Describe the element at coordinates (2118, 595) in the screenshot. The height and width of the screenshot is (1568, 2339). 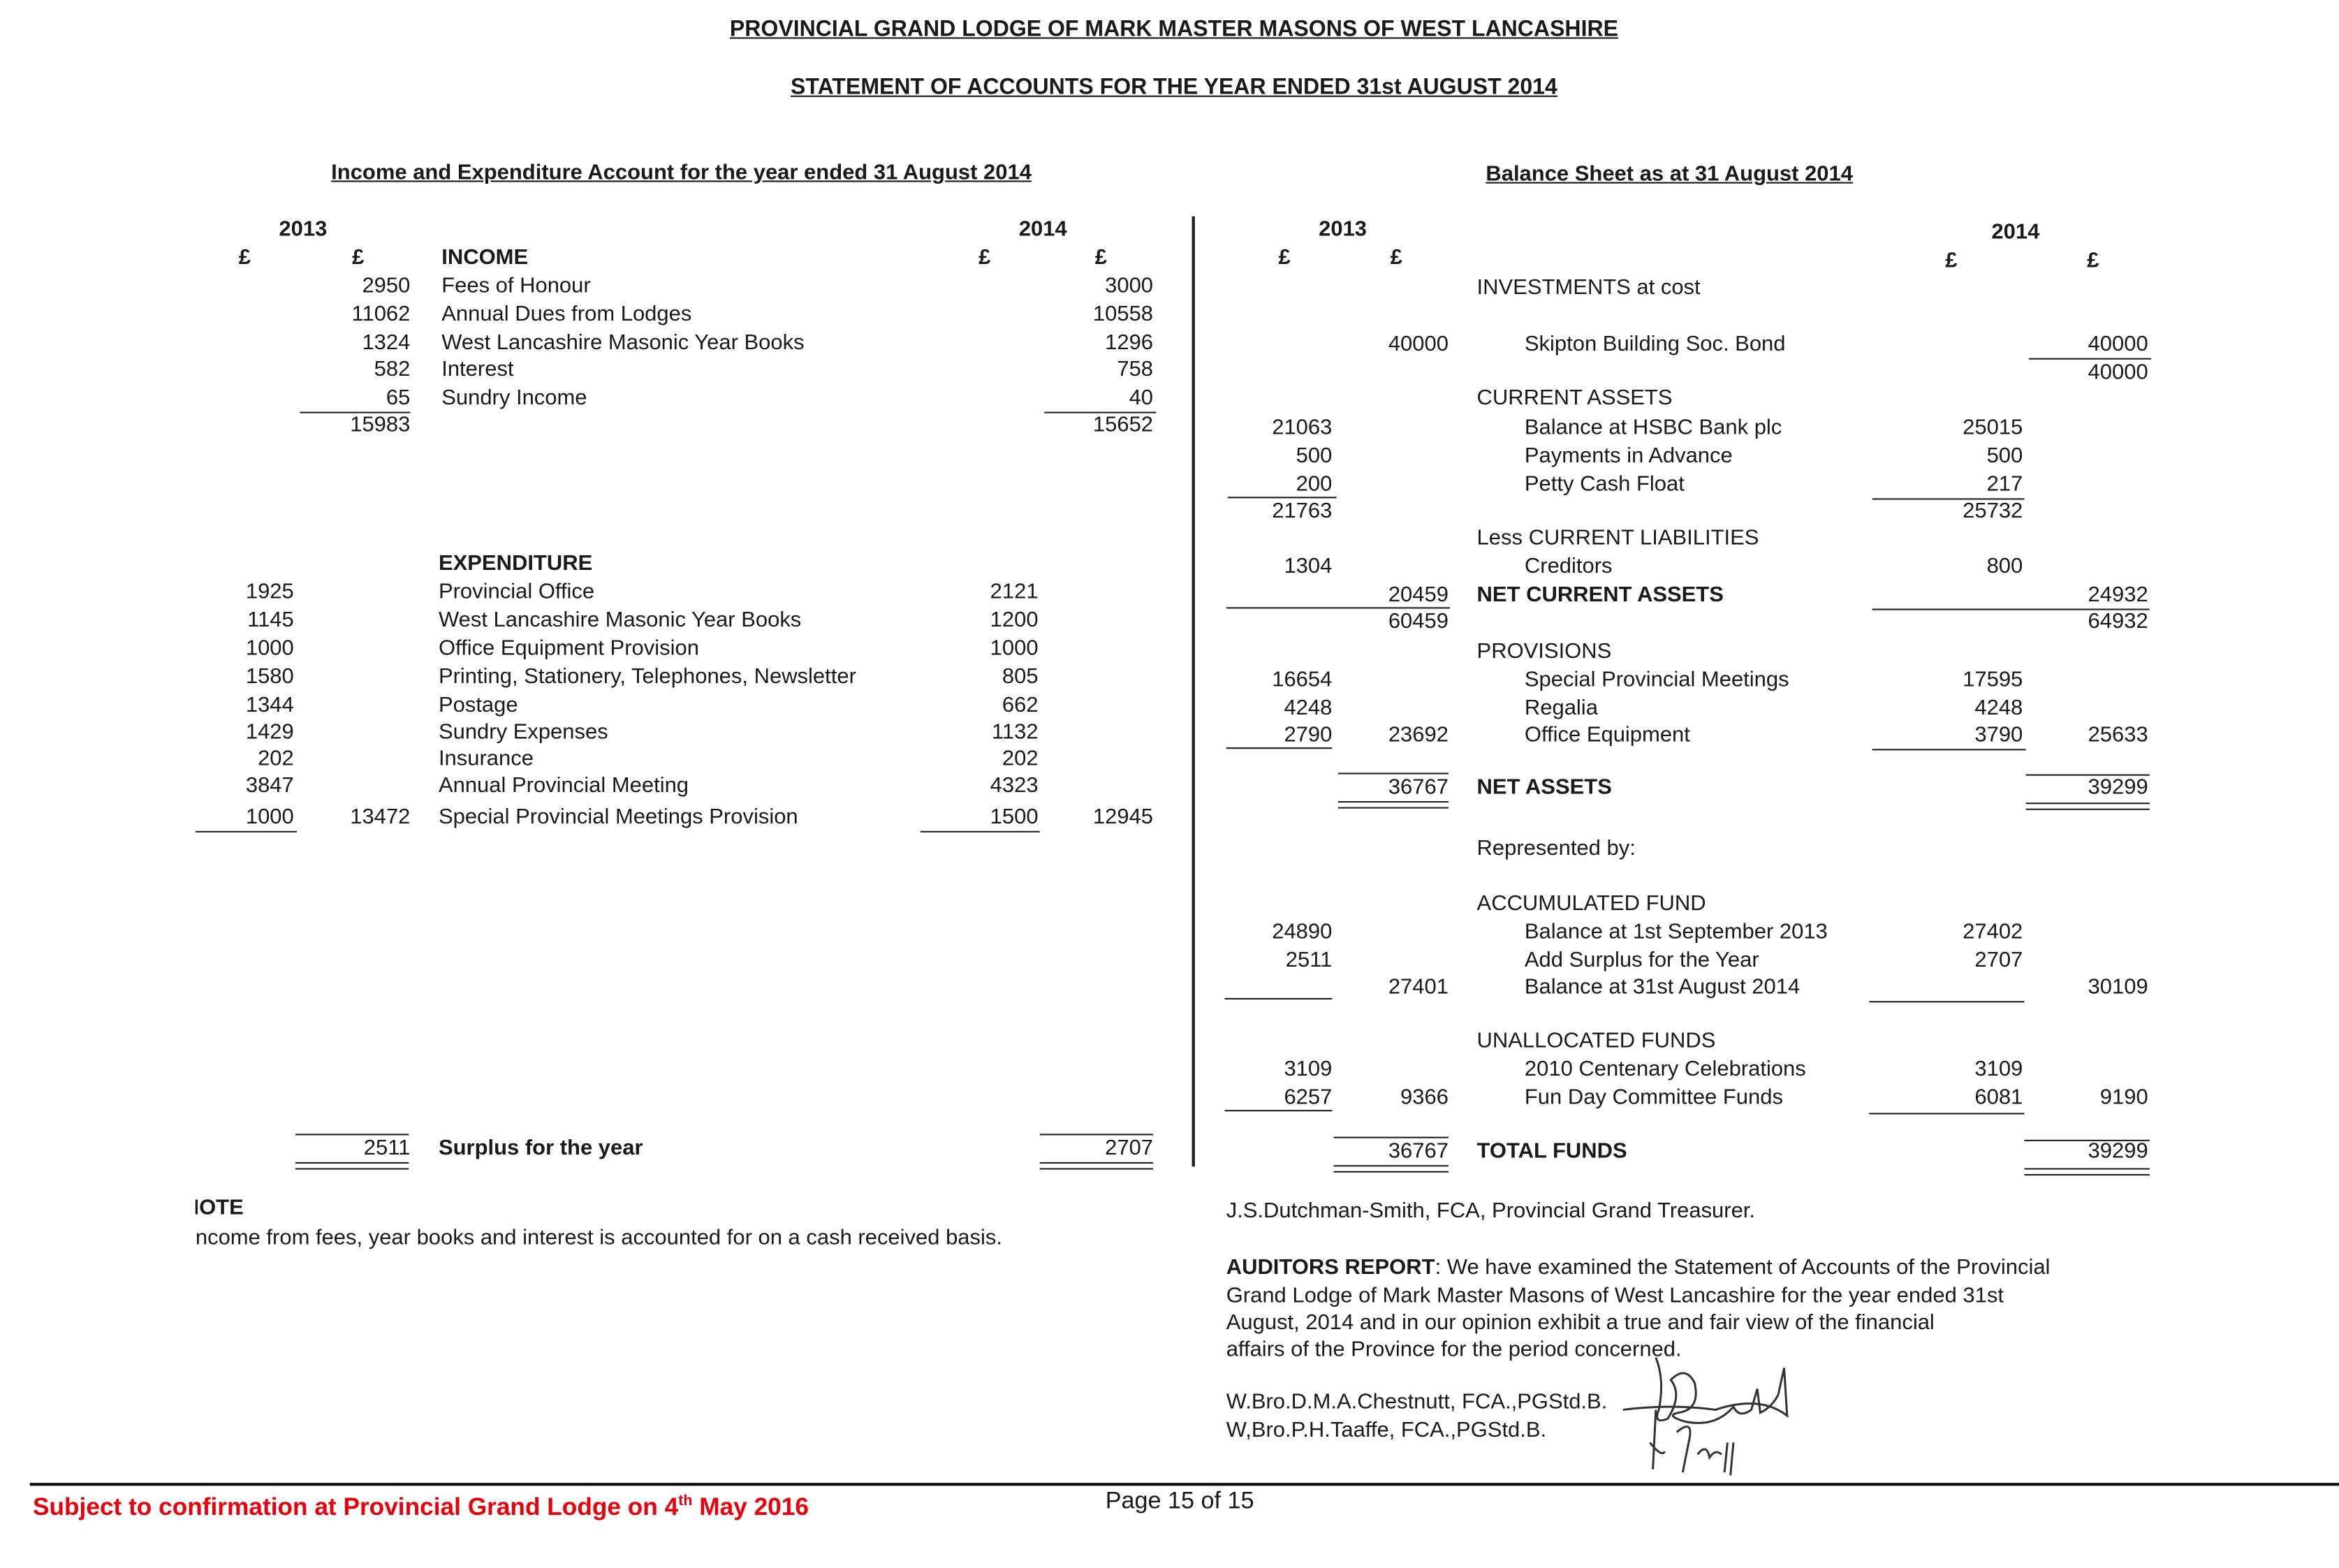
I see `amount-cell: 24932` at that location.